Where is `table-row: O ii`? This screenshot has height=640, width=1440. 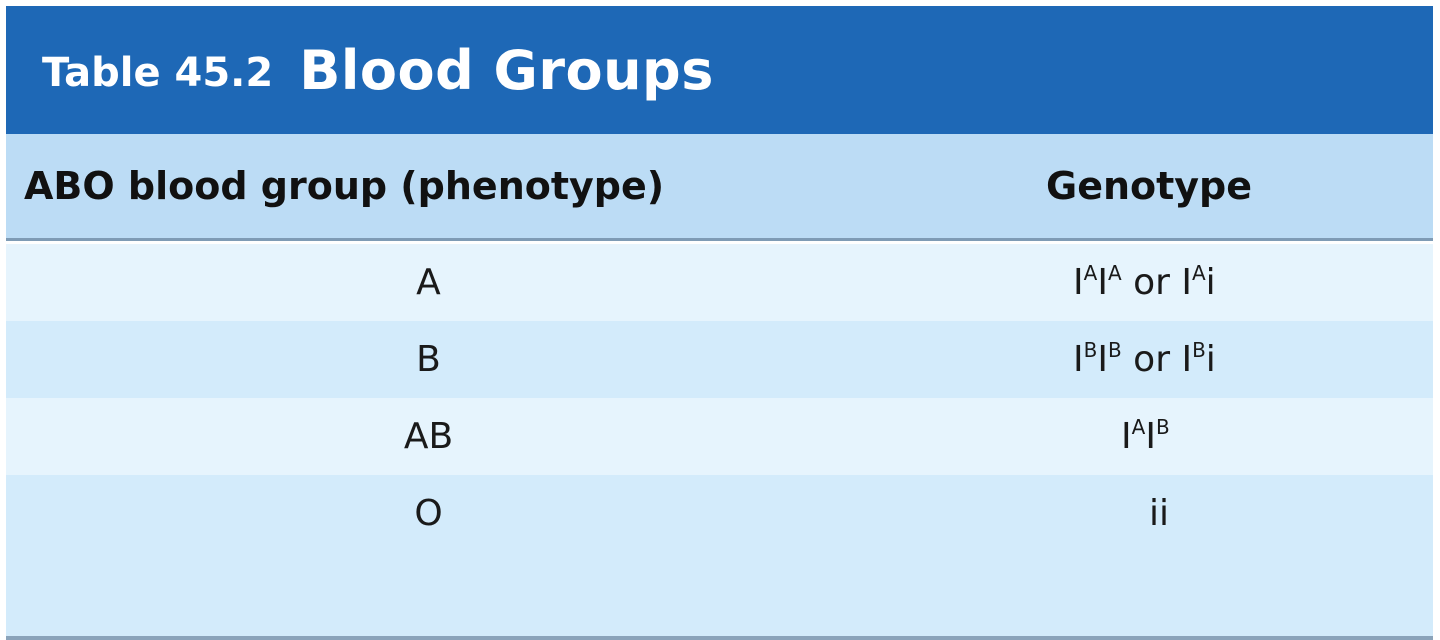 table-row: O ii is located at coordinates (719, 513).